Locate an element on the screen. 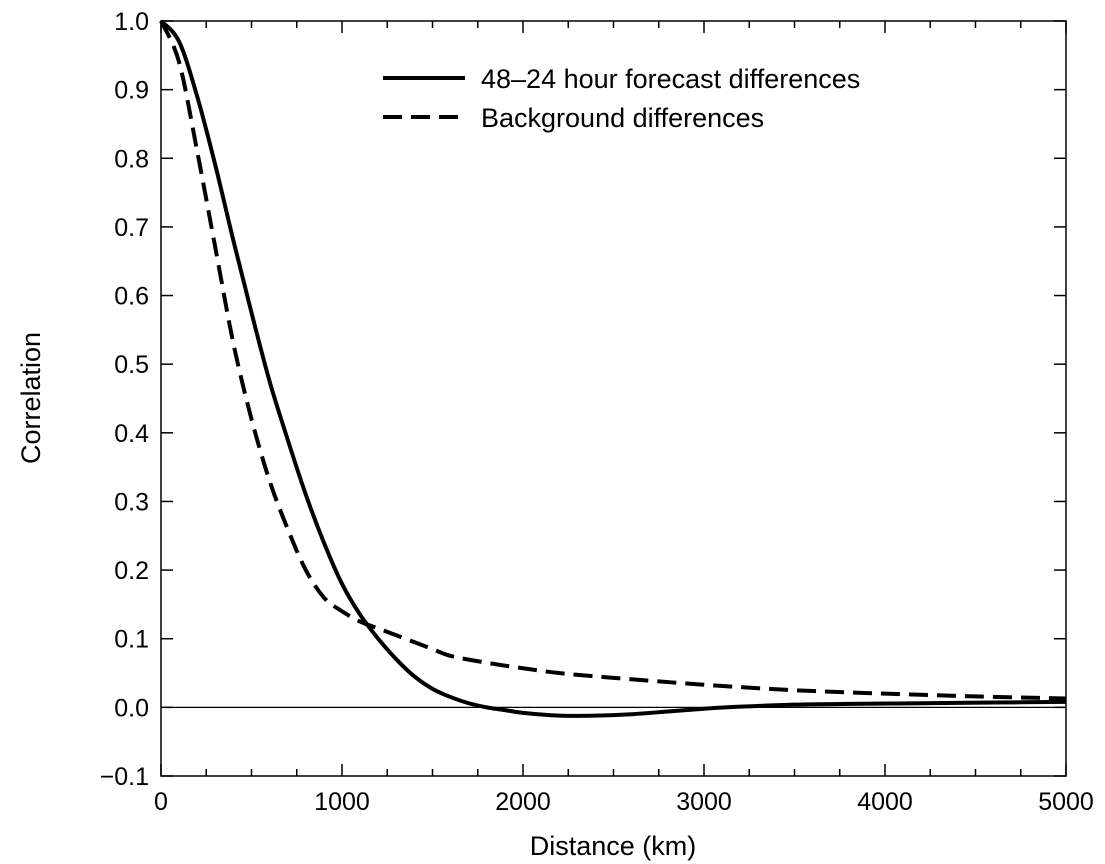 The image size is (1105, 864). x-tick-label: 2000 is located at coordinates (523, 802).